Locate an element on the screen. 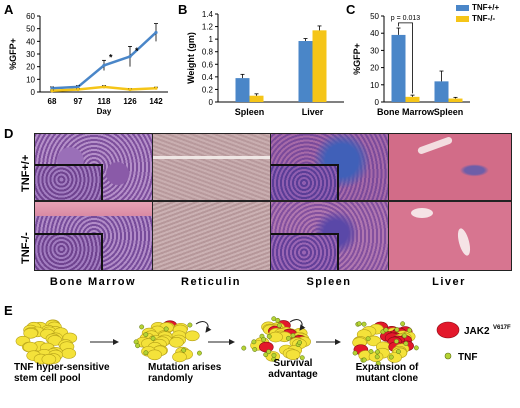 This screenshot has width=520, height=408. advantage-arrow is located at coordinates (297, 325).